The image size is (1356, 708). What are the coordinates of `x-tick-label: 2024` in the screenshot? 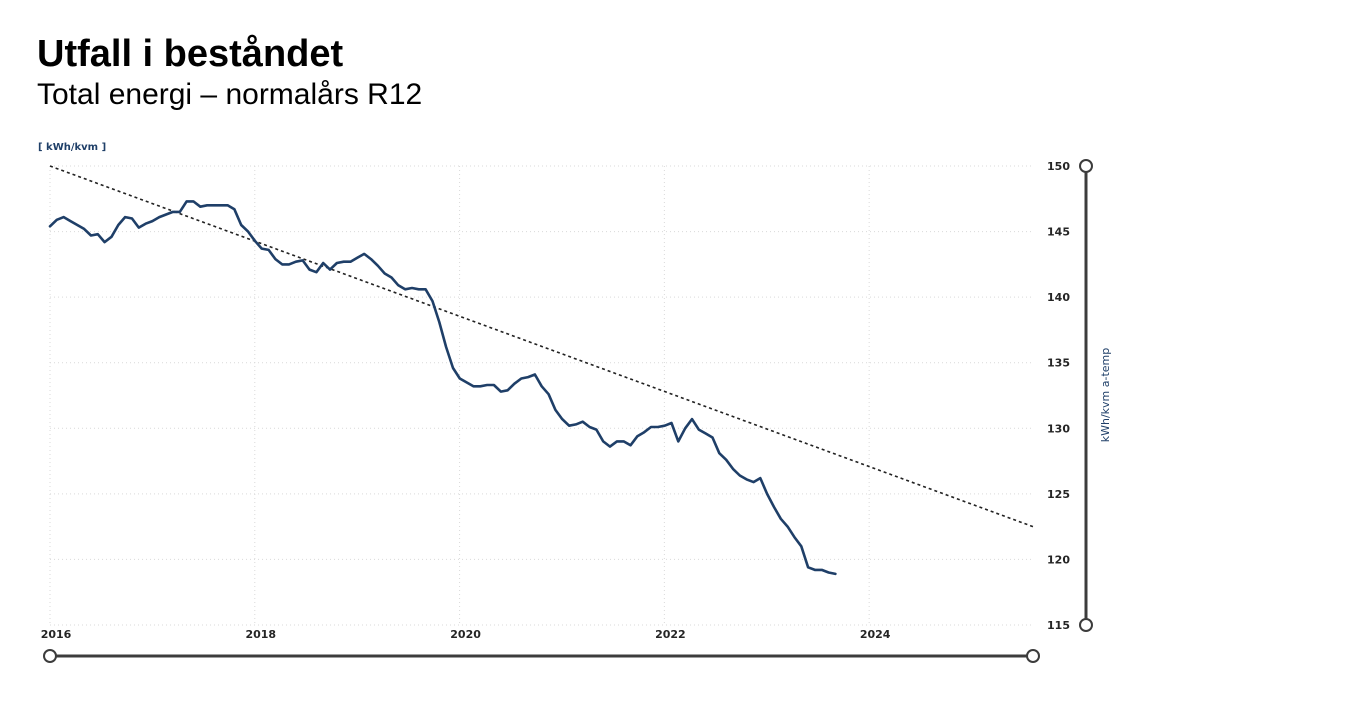 It's located at (875, 634).